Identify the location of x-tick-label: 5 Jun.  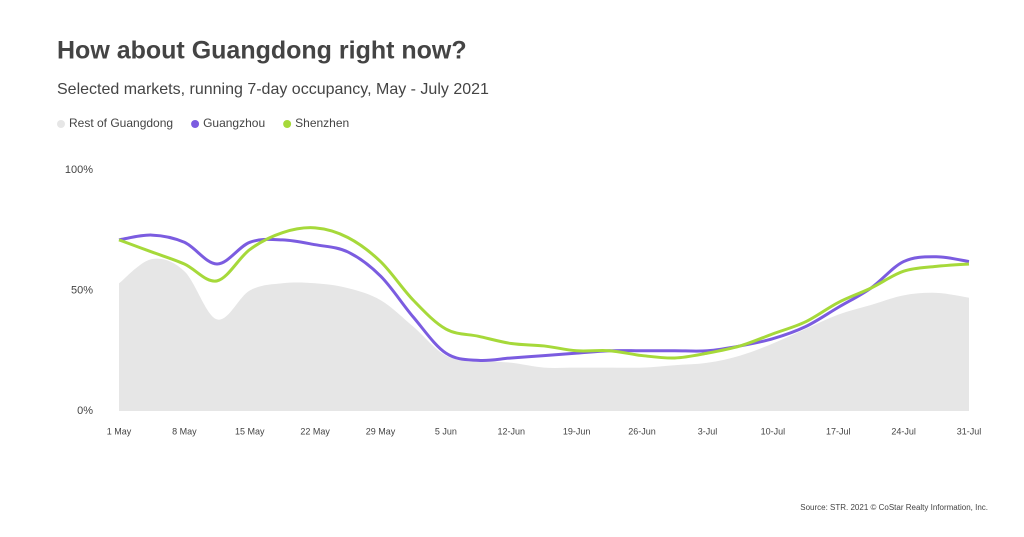
(446, 431).